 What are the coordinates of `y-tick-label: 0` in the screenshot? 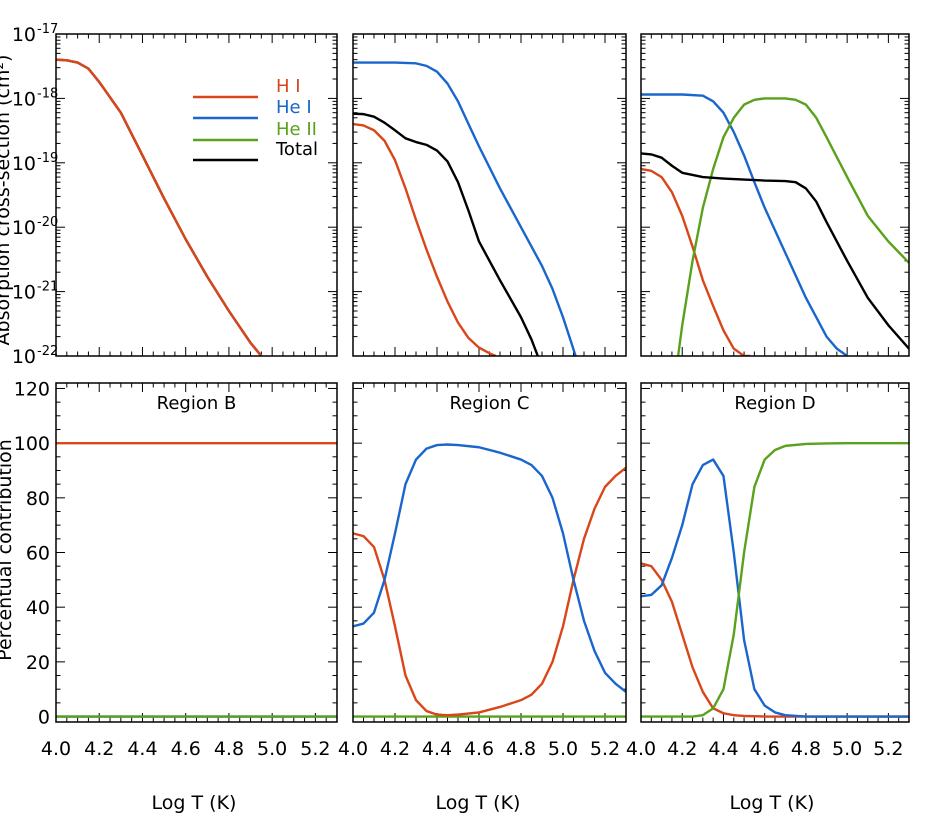 It's located at (44, 718).